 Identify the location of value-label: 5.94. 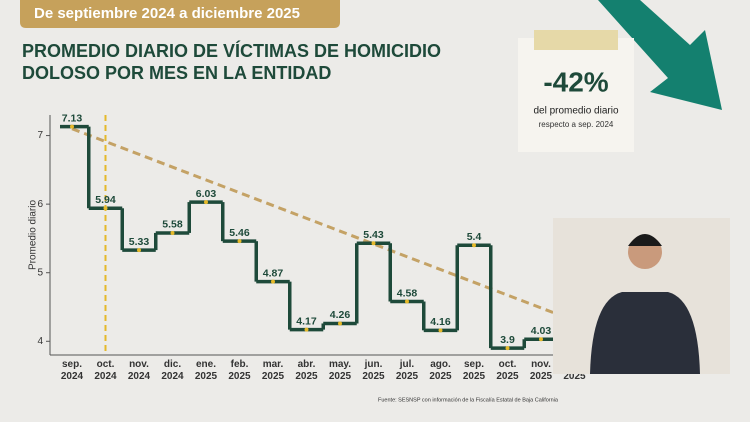
(105, 200).